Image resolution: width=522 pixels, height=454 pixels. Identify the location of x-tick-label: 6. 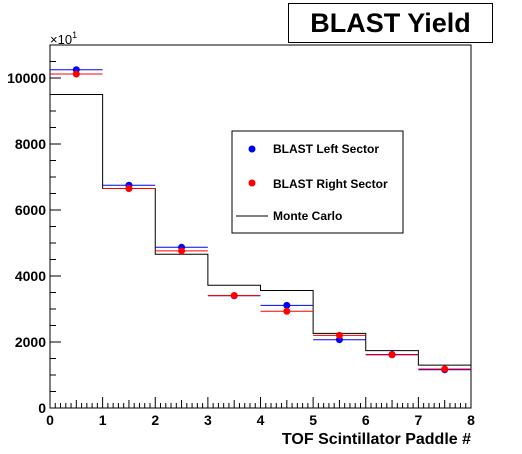
(366, 420).